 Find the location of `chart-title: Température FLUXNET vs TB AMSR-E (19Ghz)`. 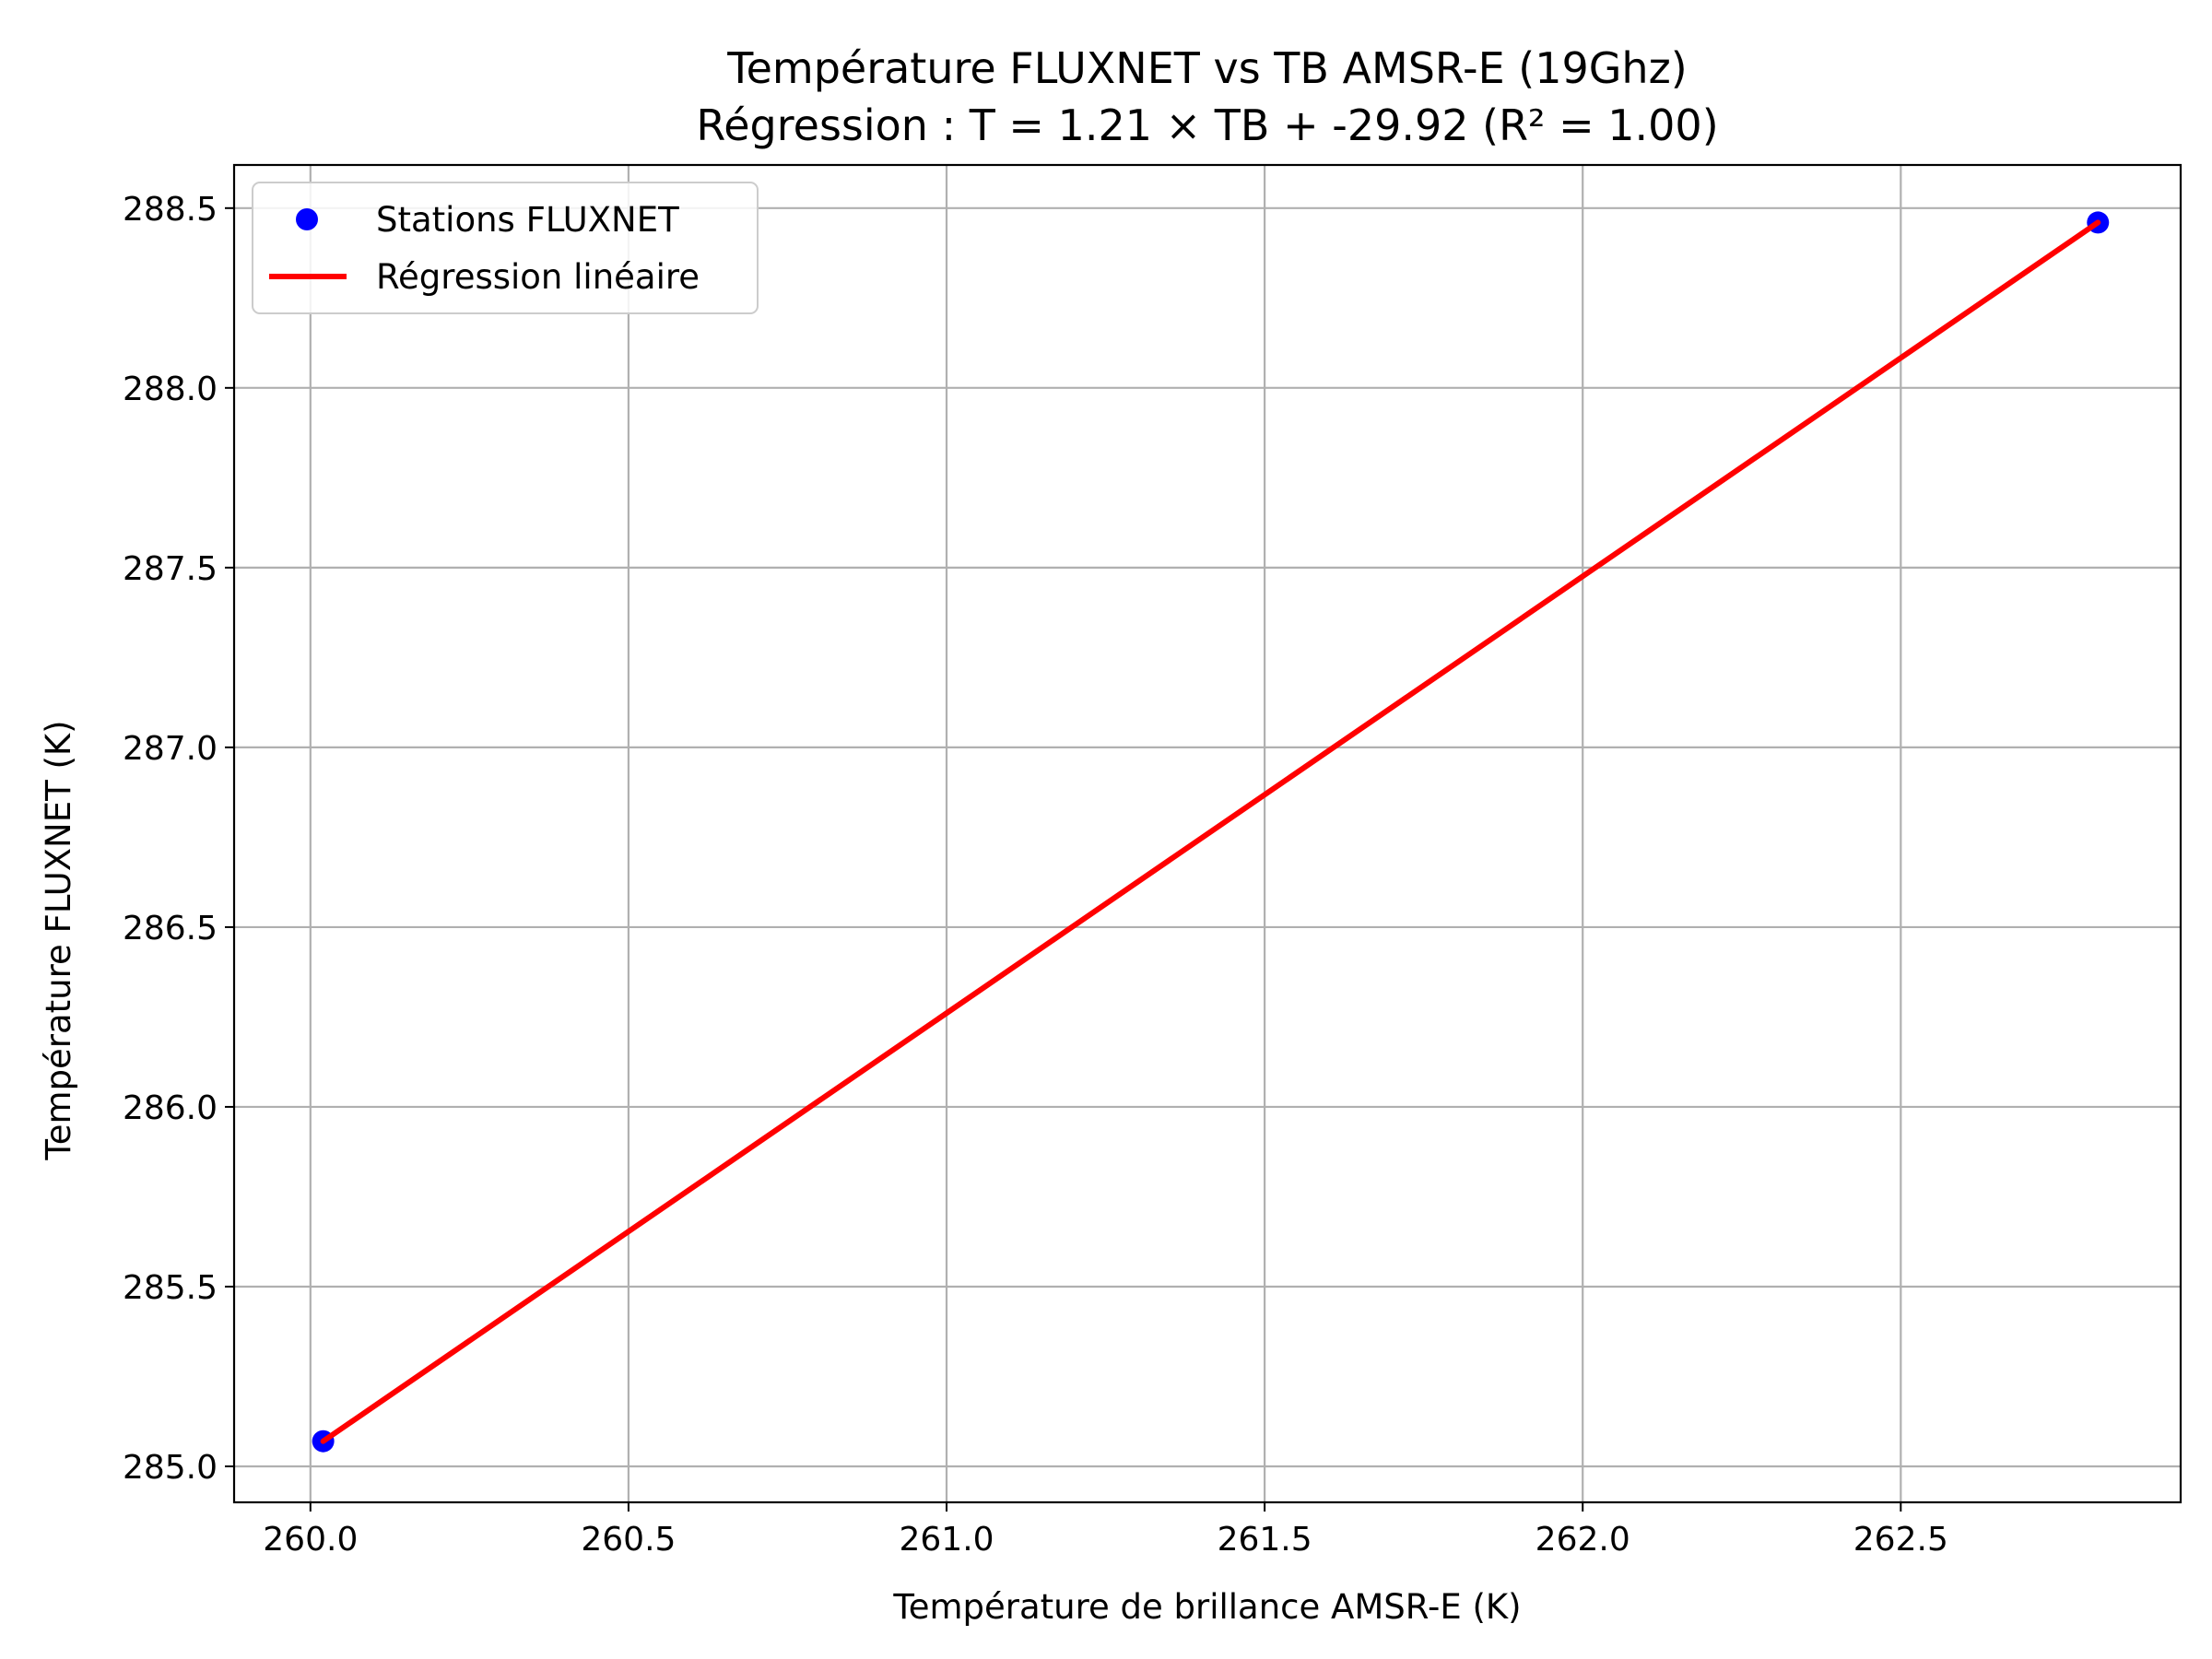

chart-title: Température FLUXNET vs TB AMSR-E (19Ghz) is located at coordinates (1206, 68).